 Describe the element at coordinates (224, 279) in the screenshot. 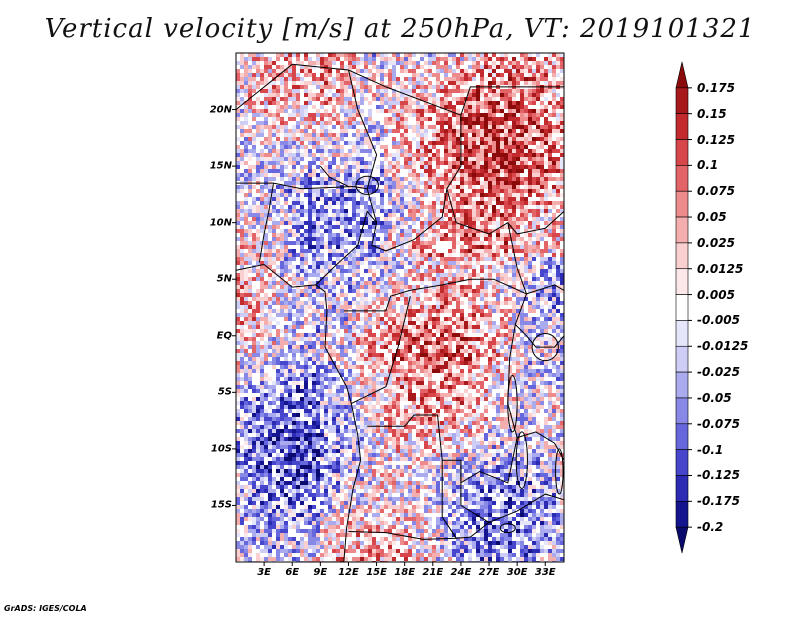

I see `lat-label: 5N` at that location.